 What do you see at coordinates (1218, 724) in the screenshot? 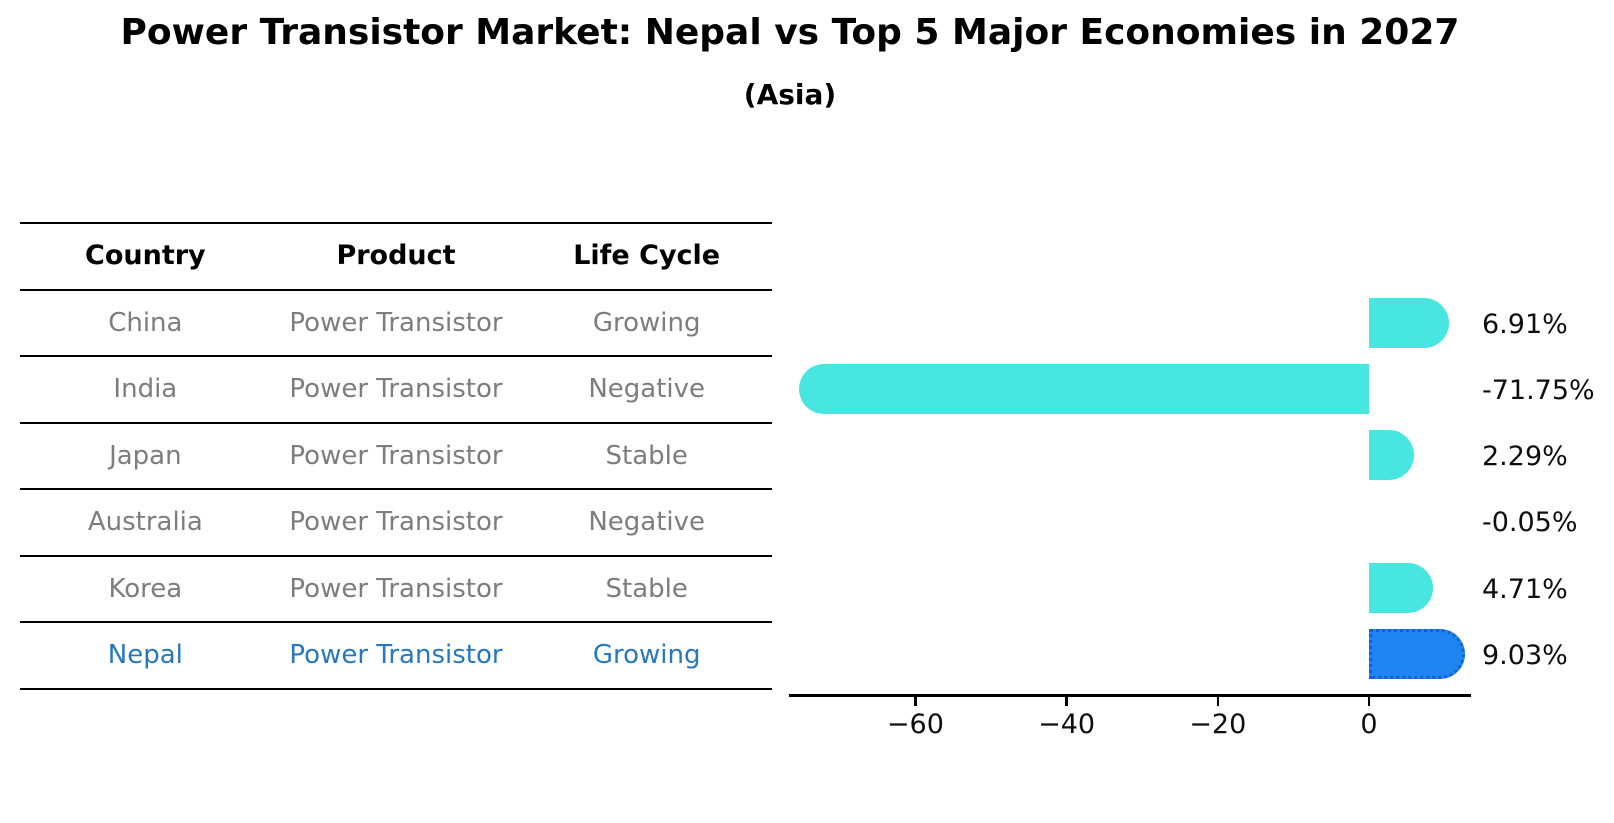
I see `x-tick-label: −20` at bounding box center [1218, 724].